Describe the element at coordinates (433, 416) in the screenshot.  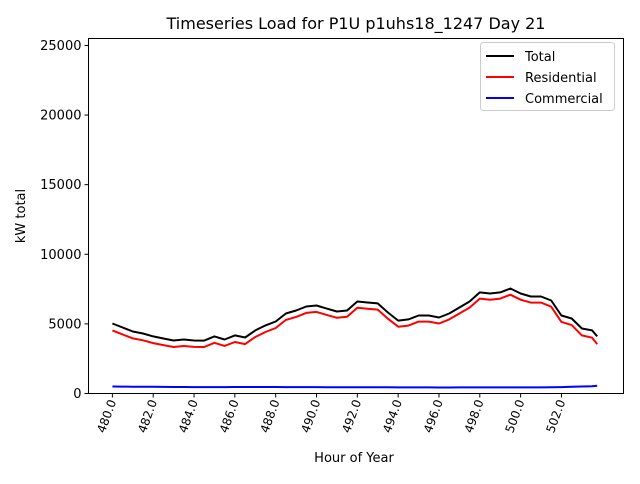
I see `x-tick-label: 496.0` at that location.